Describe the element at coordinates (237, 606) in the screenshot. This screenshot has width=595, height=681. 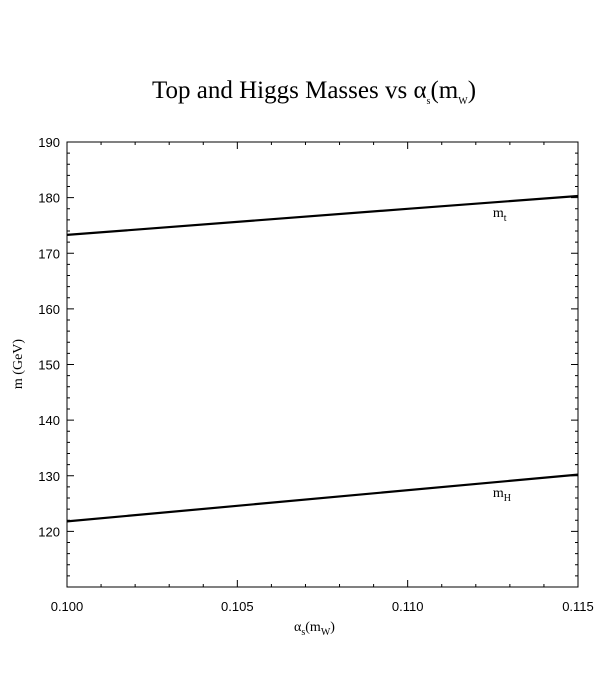
I see `x-tick-label: 0.105` at that location.